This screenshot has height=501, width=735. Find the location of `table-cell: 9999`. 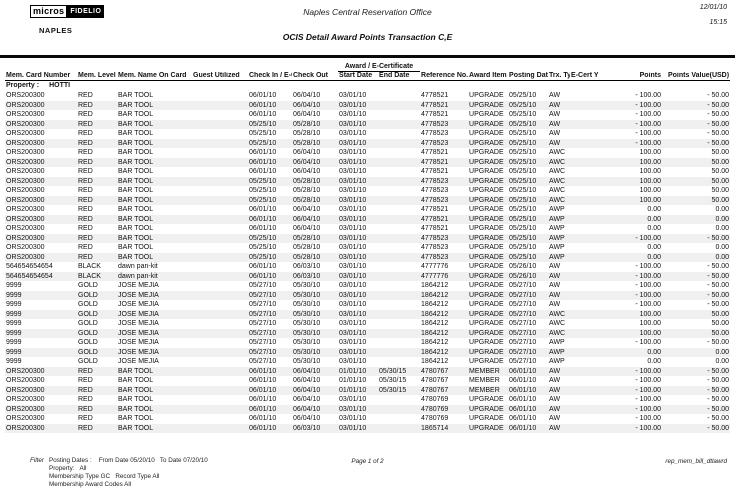

table-cell: 9999 is located at coordinates (14, 361).